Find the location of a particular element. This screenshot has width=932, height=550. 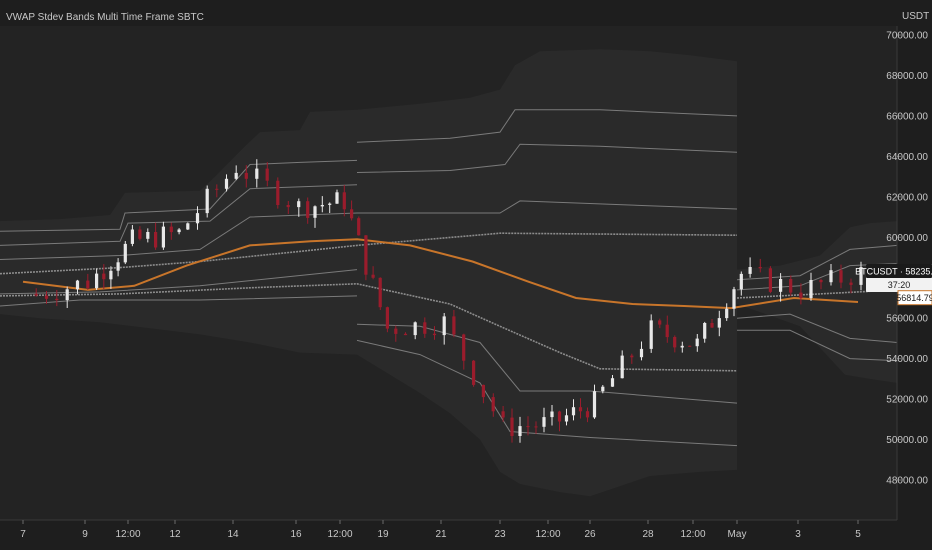

symbol-price-label: BTCUSDT · 58235.84 is located at coordinates (893, 271).